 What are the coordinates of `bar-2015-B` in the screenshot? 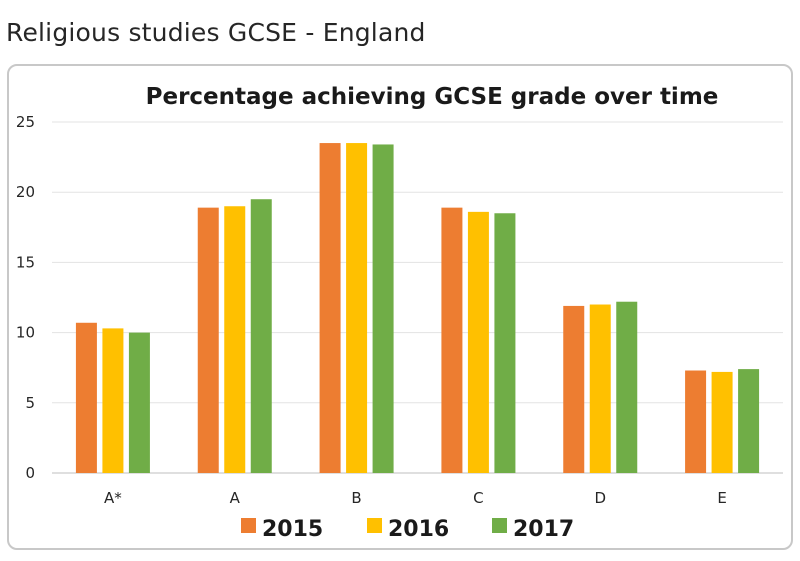 It's located at (330, 308).